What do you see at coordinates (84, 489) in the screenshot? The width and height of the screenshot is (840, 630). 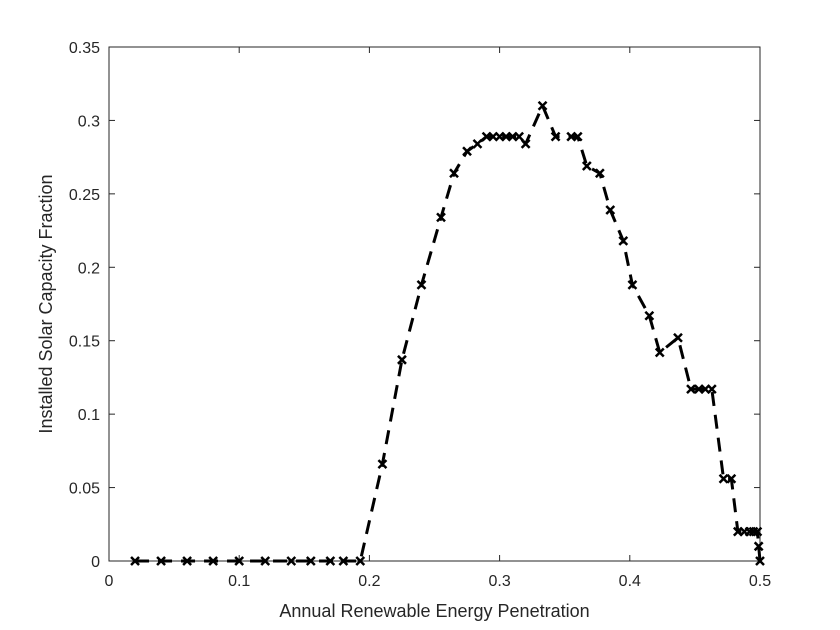 I see `y-tick-label: 0.05` at bounding box center [84, 489].